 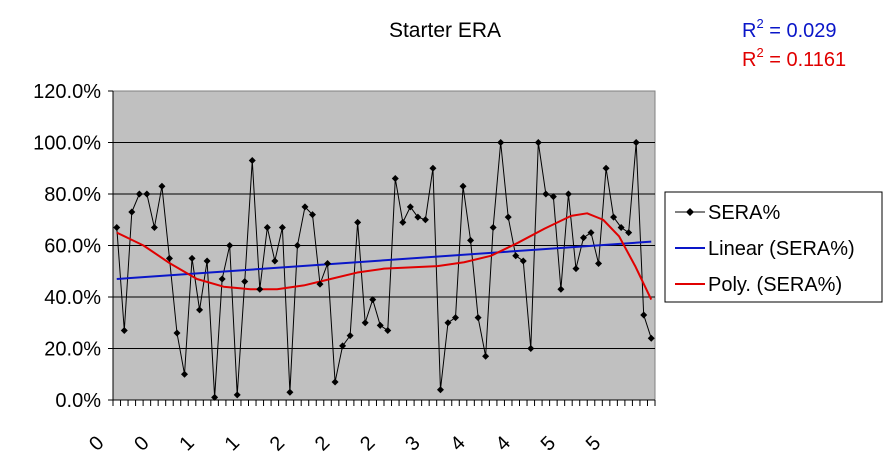 I want to click on y-tick-label: 40.0%, so click(x=72, y=298).